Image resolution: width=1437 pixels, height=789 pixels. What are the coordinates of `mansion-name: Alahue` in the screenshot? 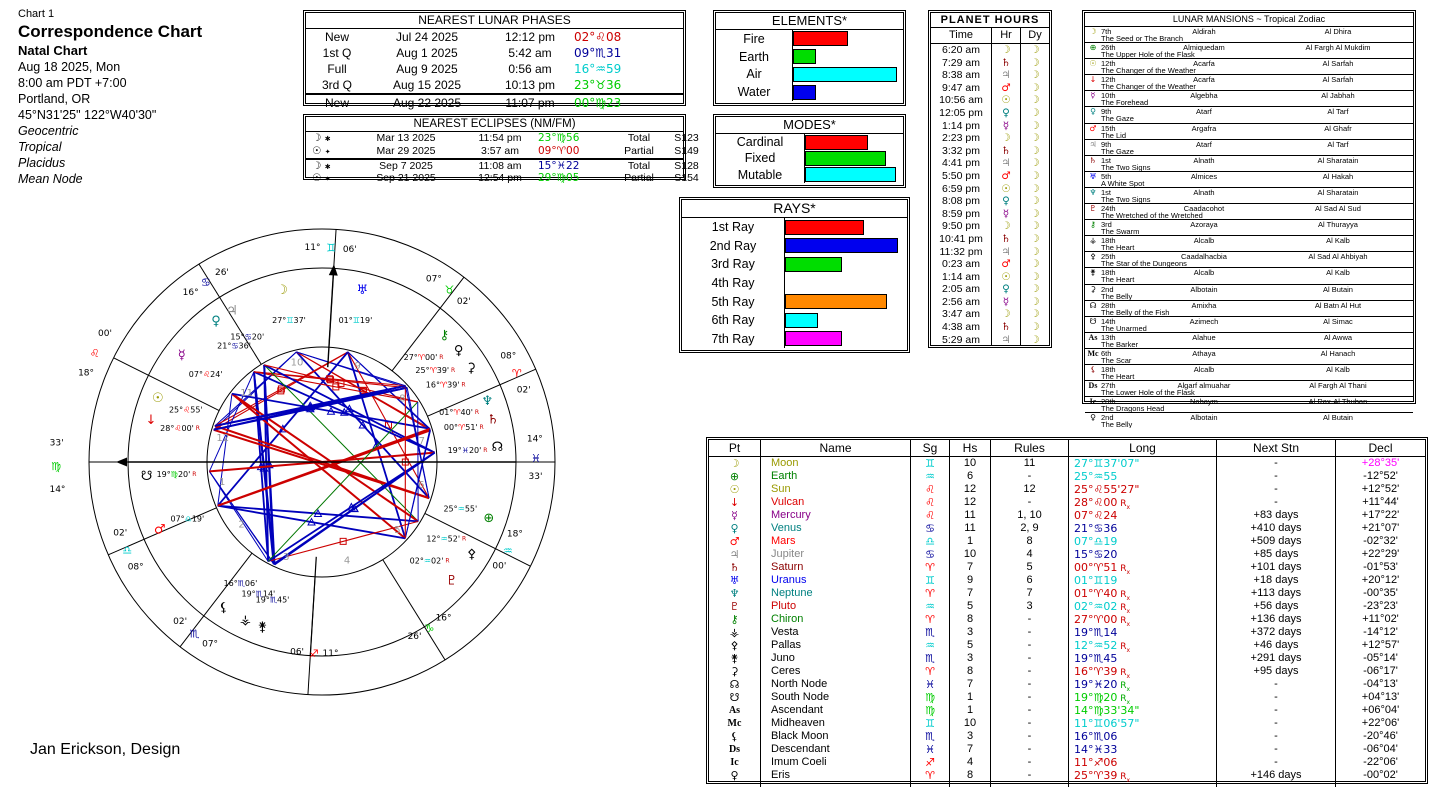 It's located at (1204, 337).